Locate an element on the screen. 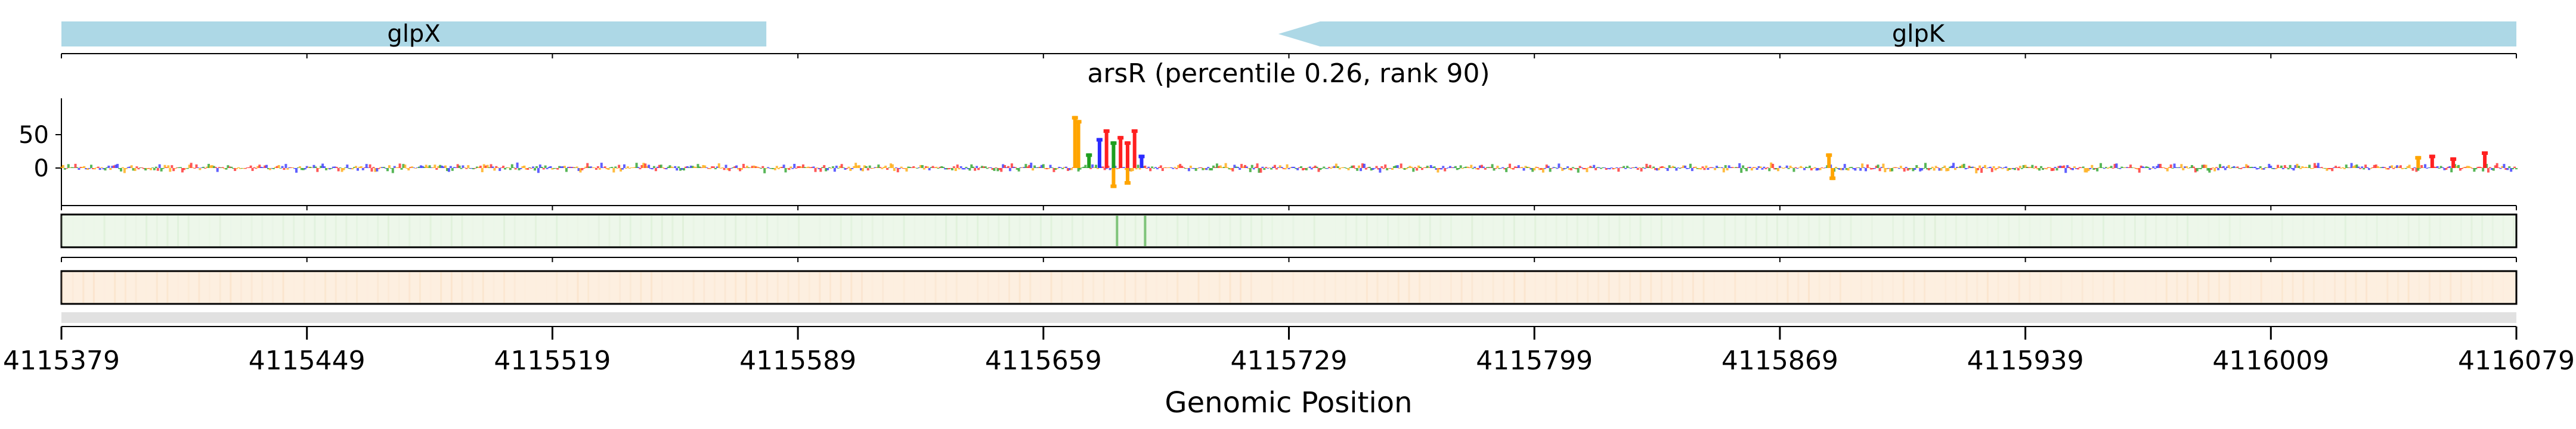 This screenshot has height=429, width=2576. attribution-track-green-ticks is located at coordinates (1289, 259).